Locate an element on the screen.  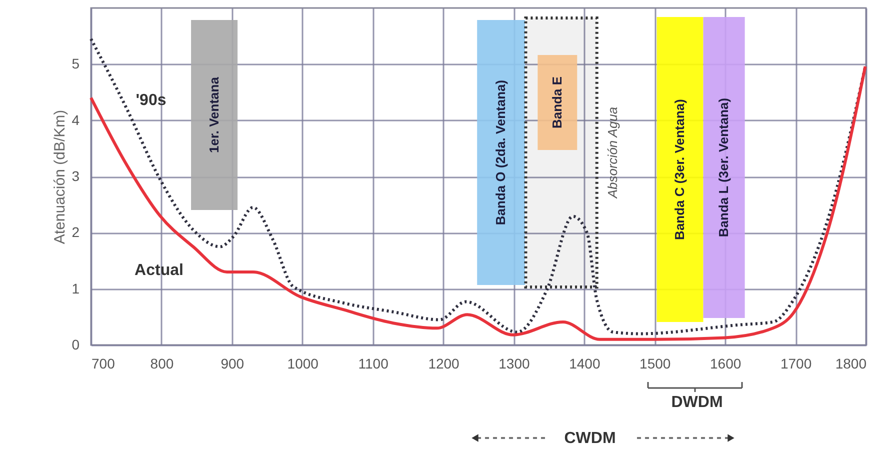
x-tick-label: 1600 is located at coordinates (726, 364).